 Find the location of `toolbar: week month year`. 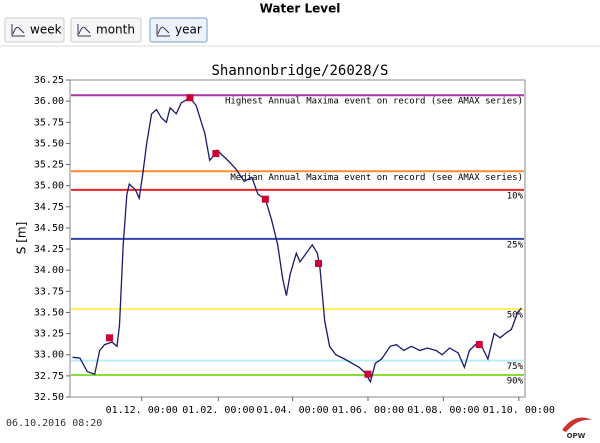

toolbar: week month year is located at coordinates (106, 30).